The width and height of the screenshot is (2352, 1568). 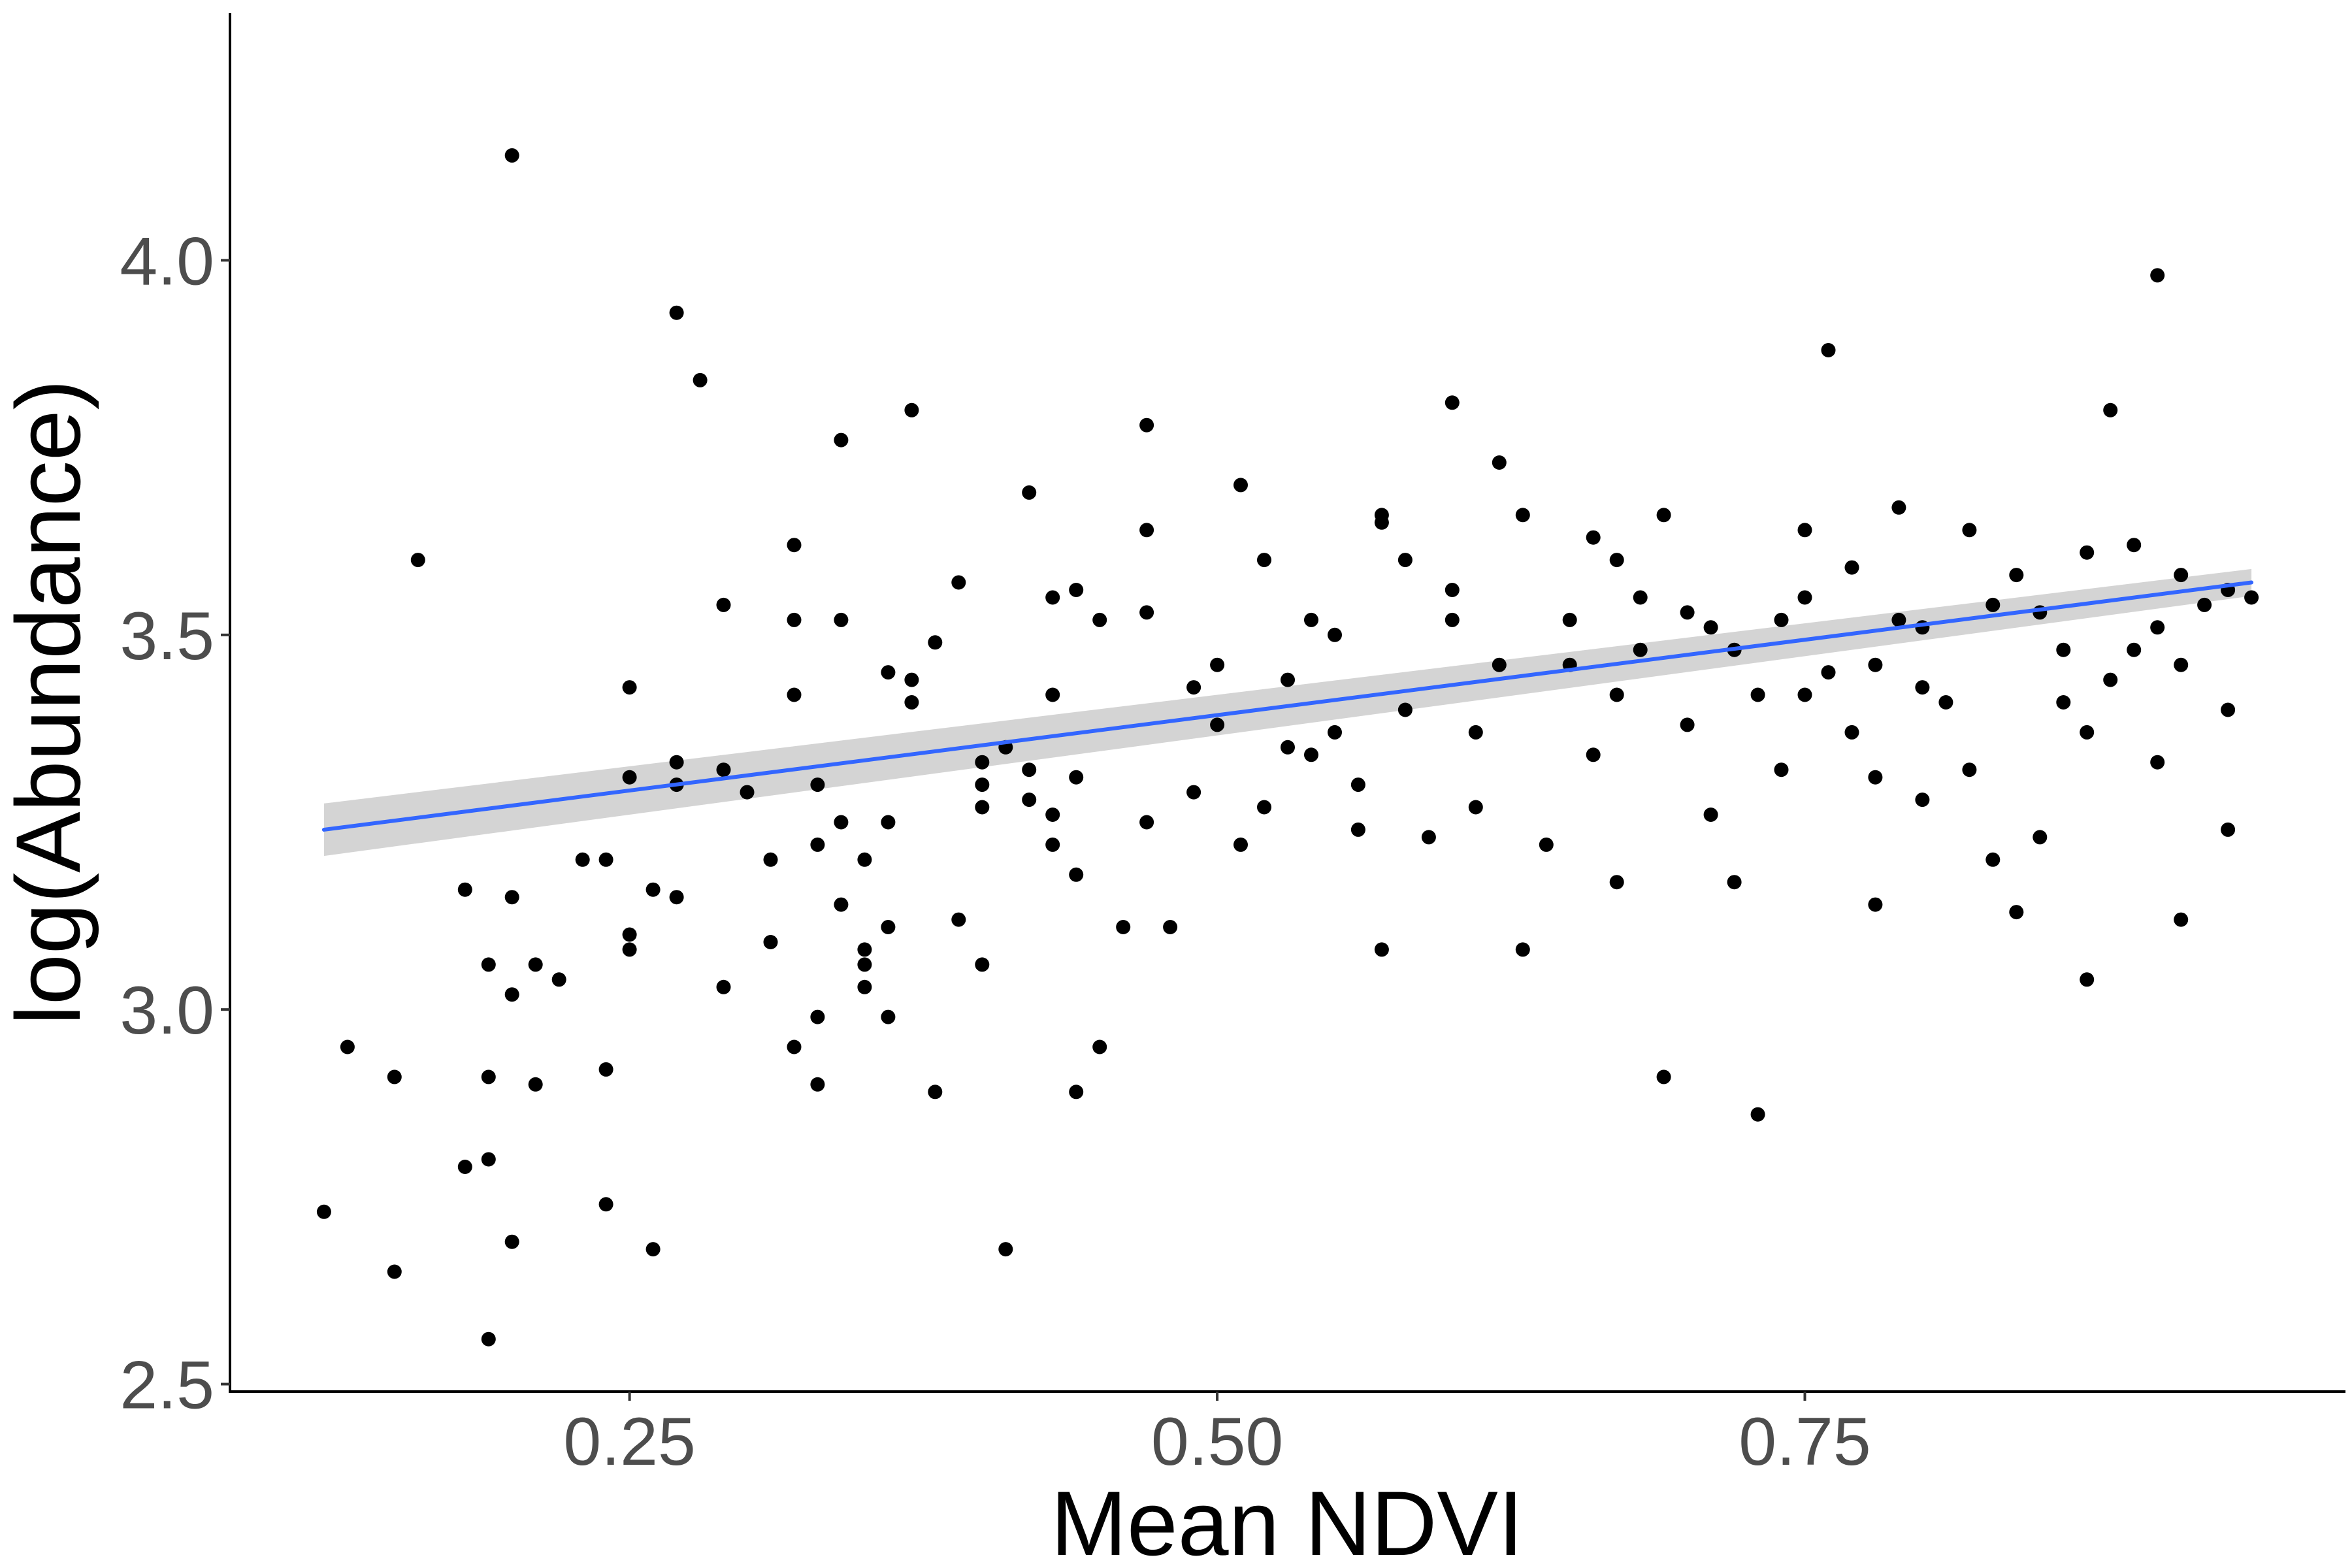 I want to click on y-tick-label: 2.5, so click(x=167, y=1386).